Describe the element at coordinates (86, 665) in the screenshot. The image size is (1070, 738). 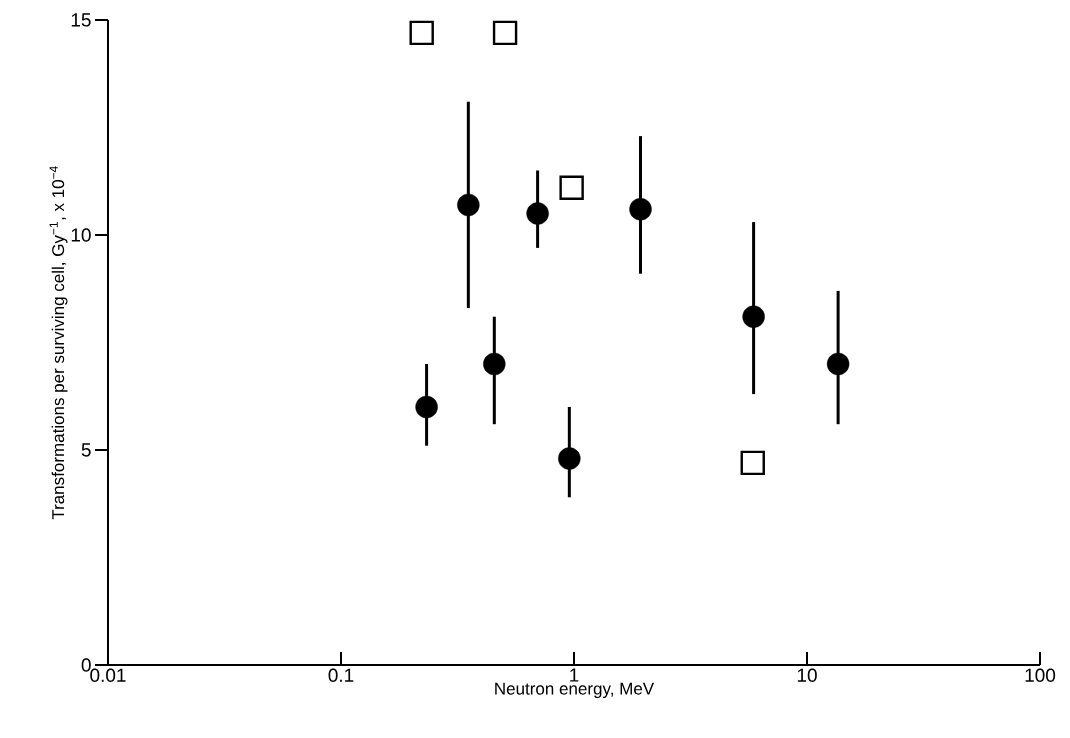
I see `y-tick-label: 0` at that location.